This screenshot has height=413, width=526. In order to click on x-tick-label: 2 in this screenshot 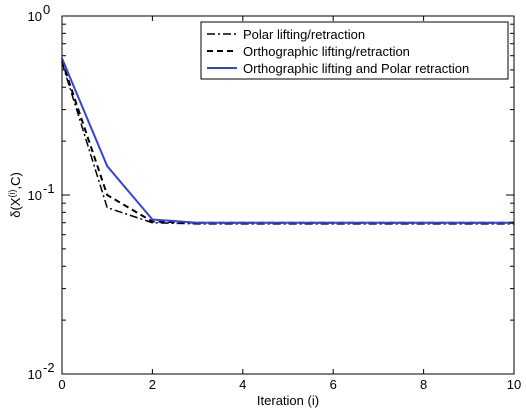, I will do `click(152, 384)`.